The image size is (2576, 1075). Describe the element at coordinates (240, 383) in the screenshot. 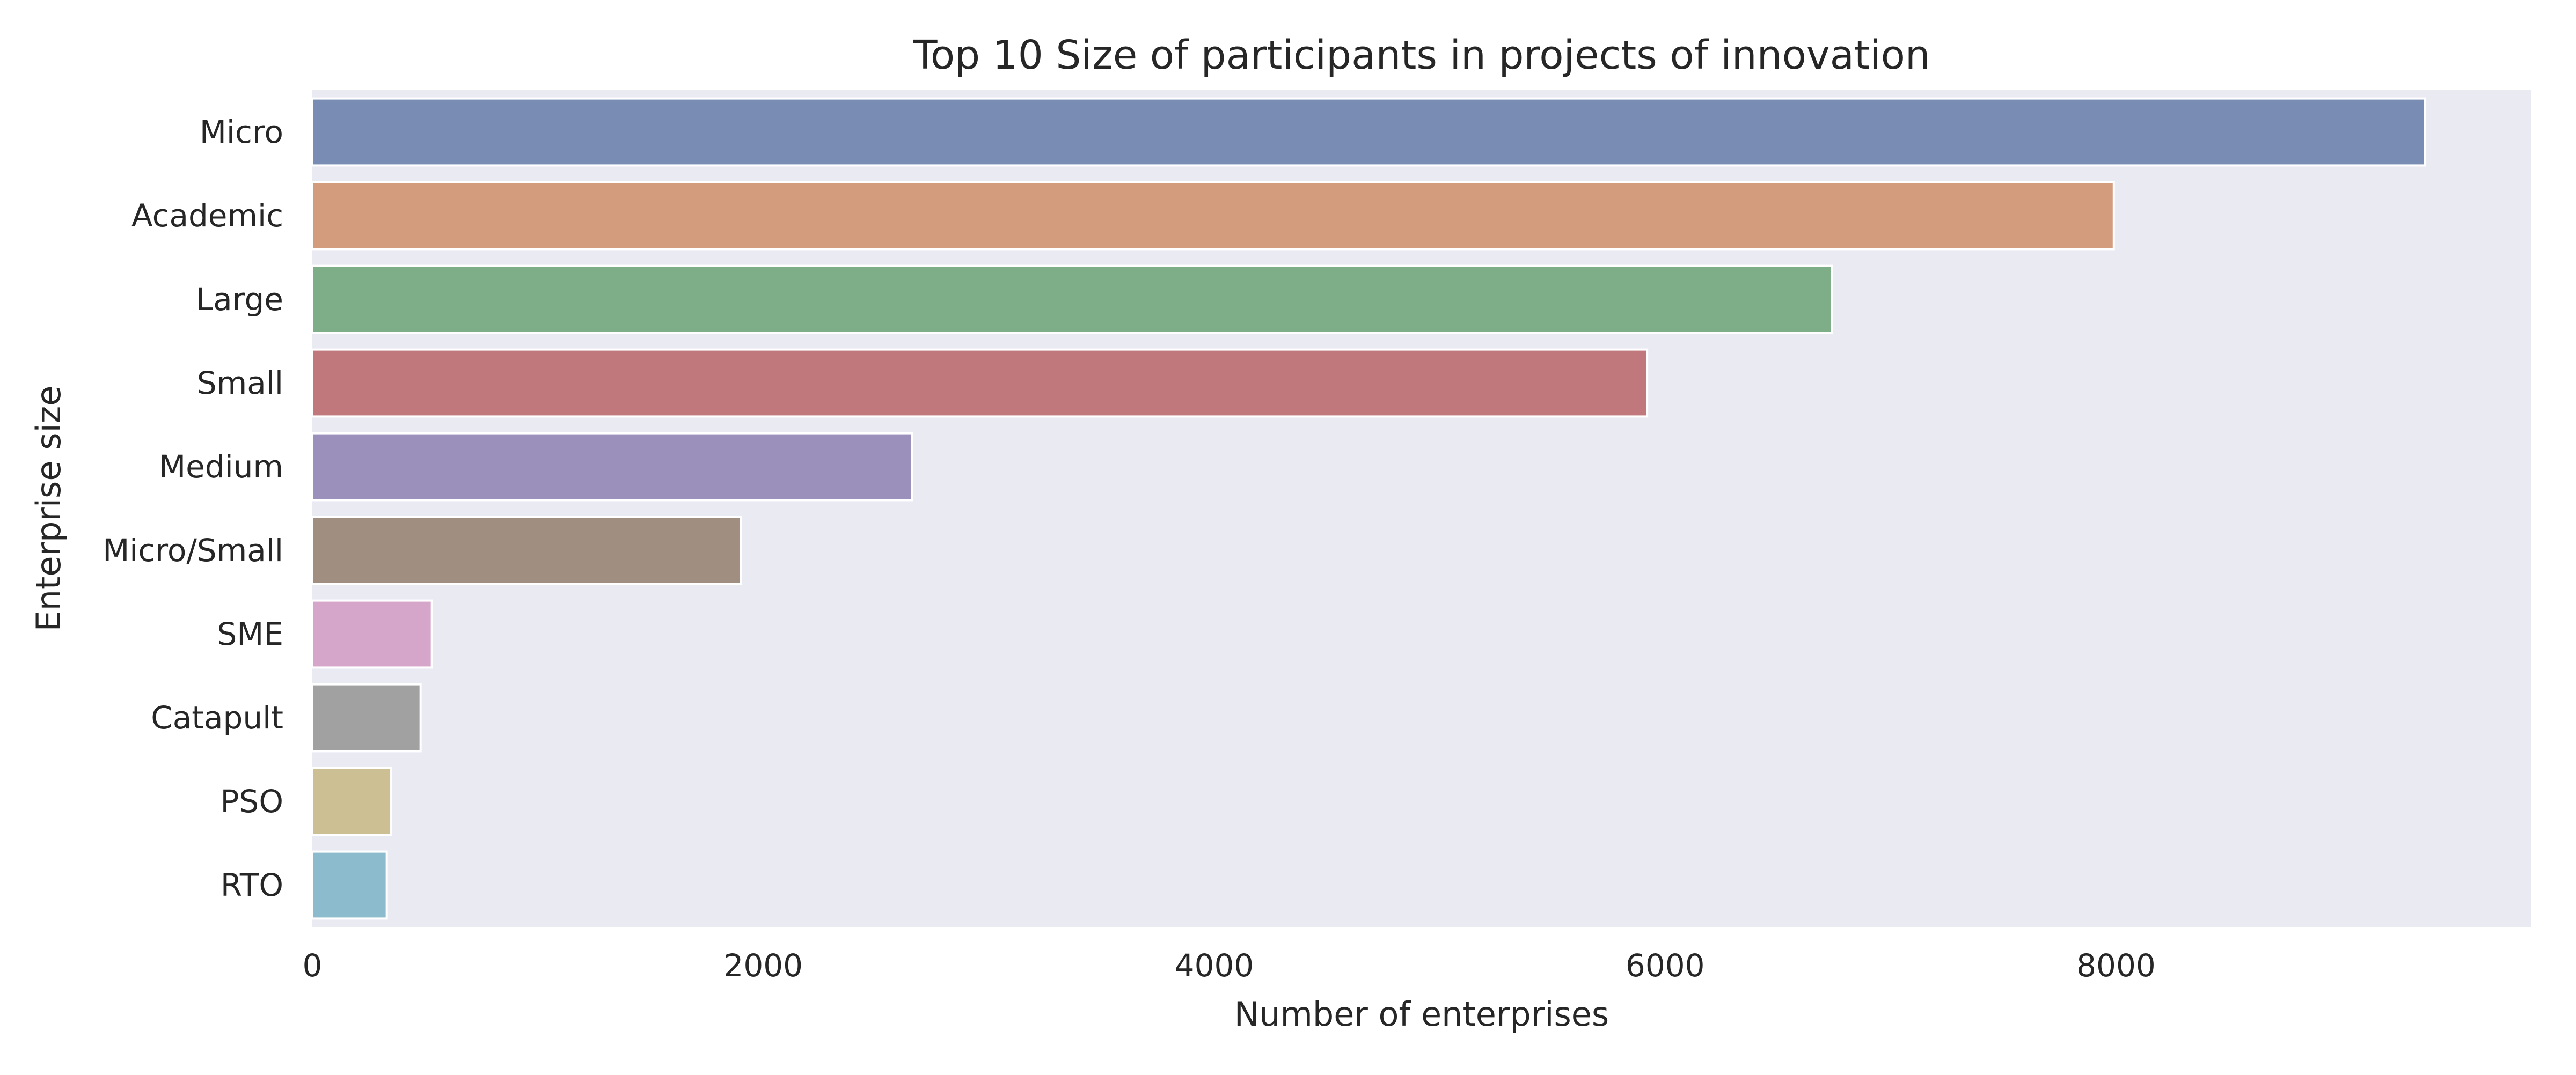

I see `y-tick-label: Small` at that location.